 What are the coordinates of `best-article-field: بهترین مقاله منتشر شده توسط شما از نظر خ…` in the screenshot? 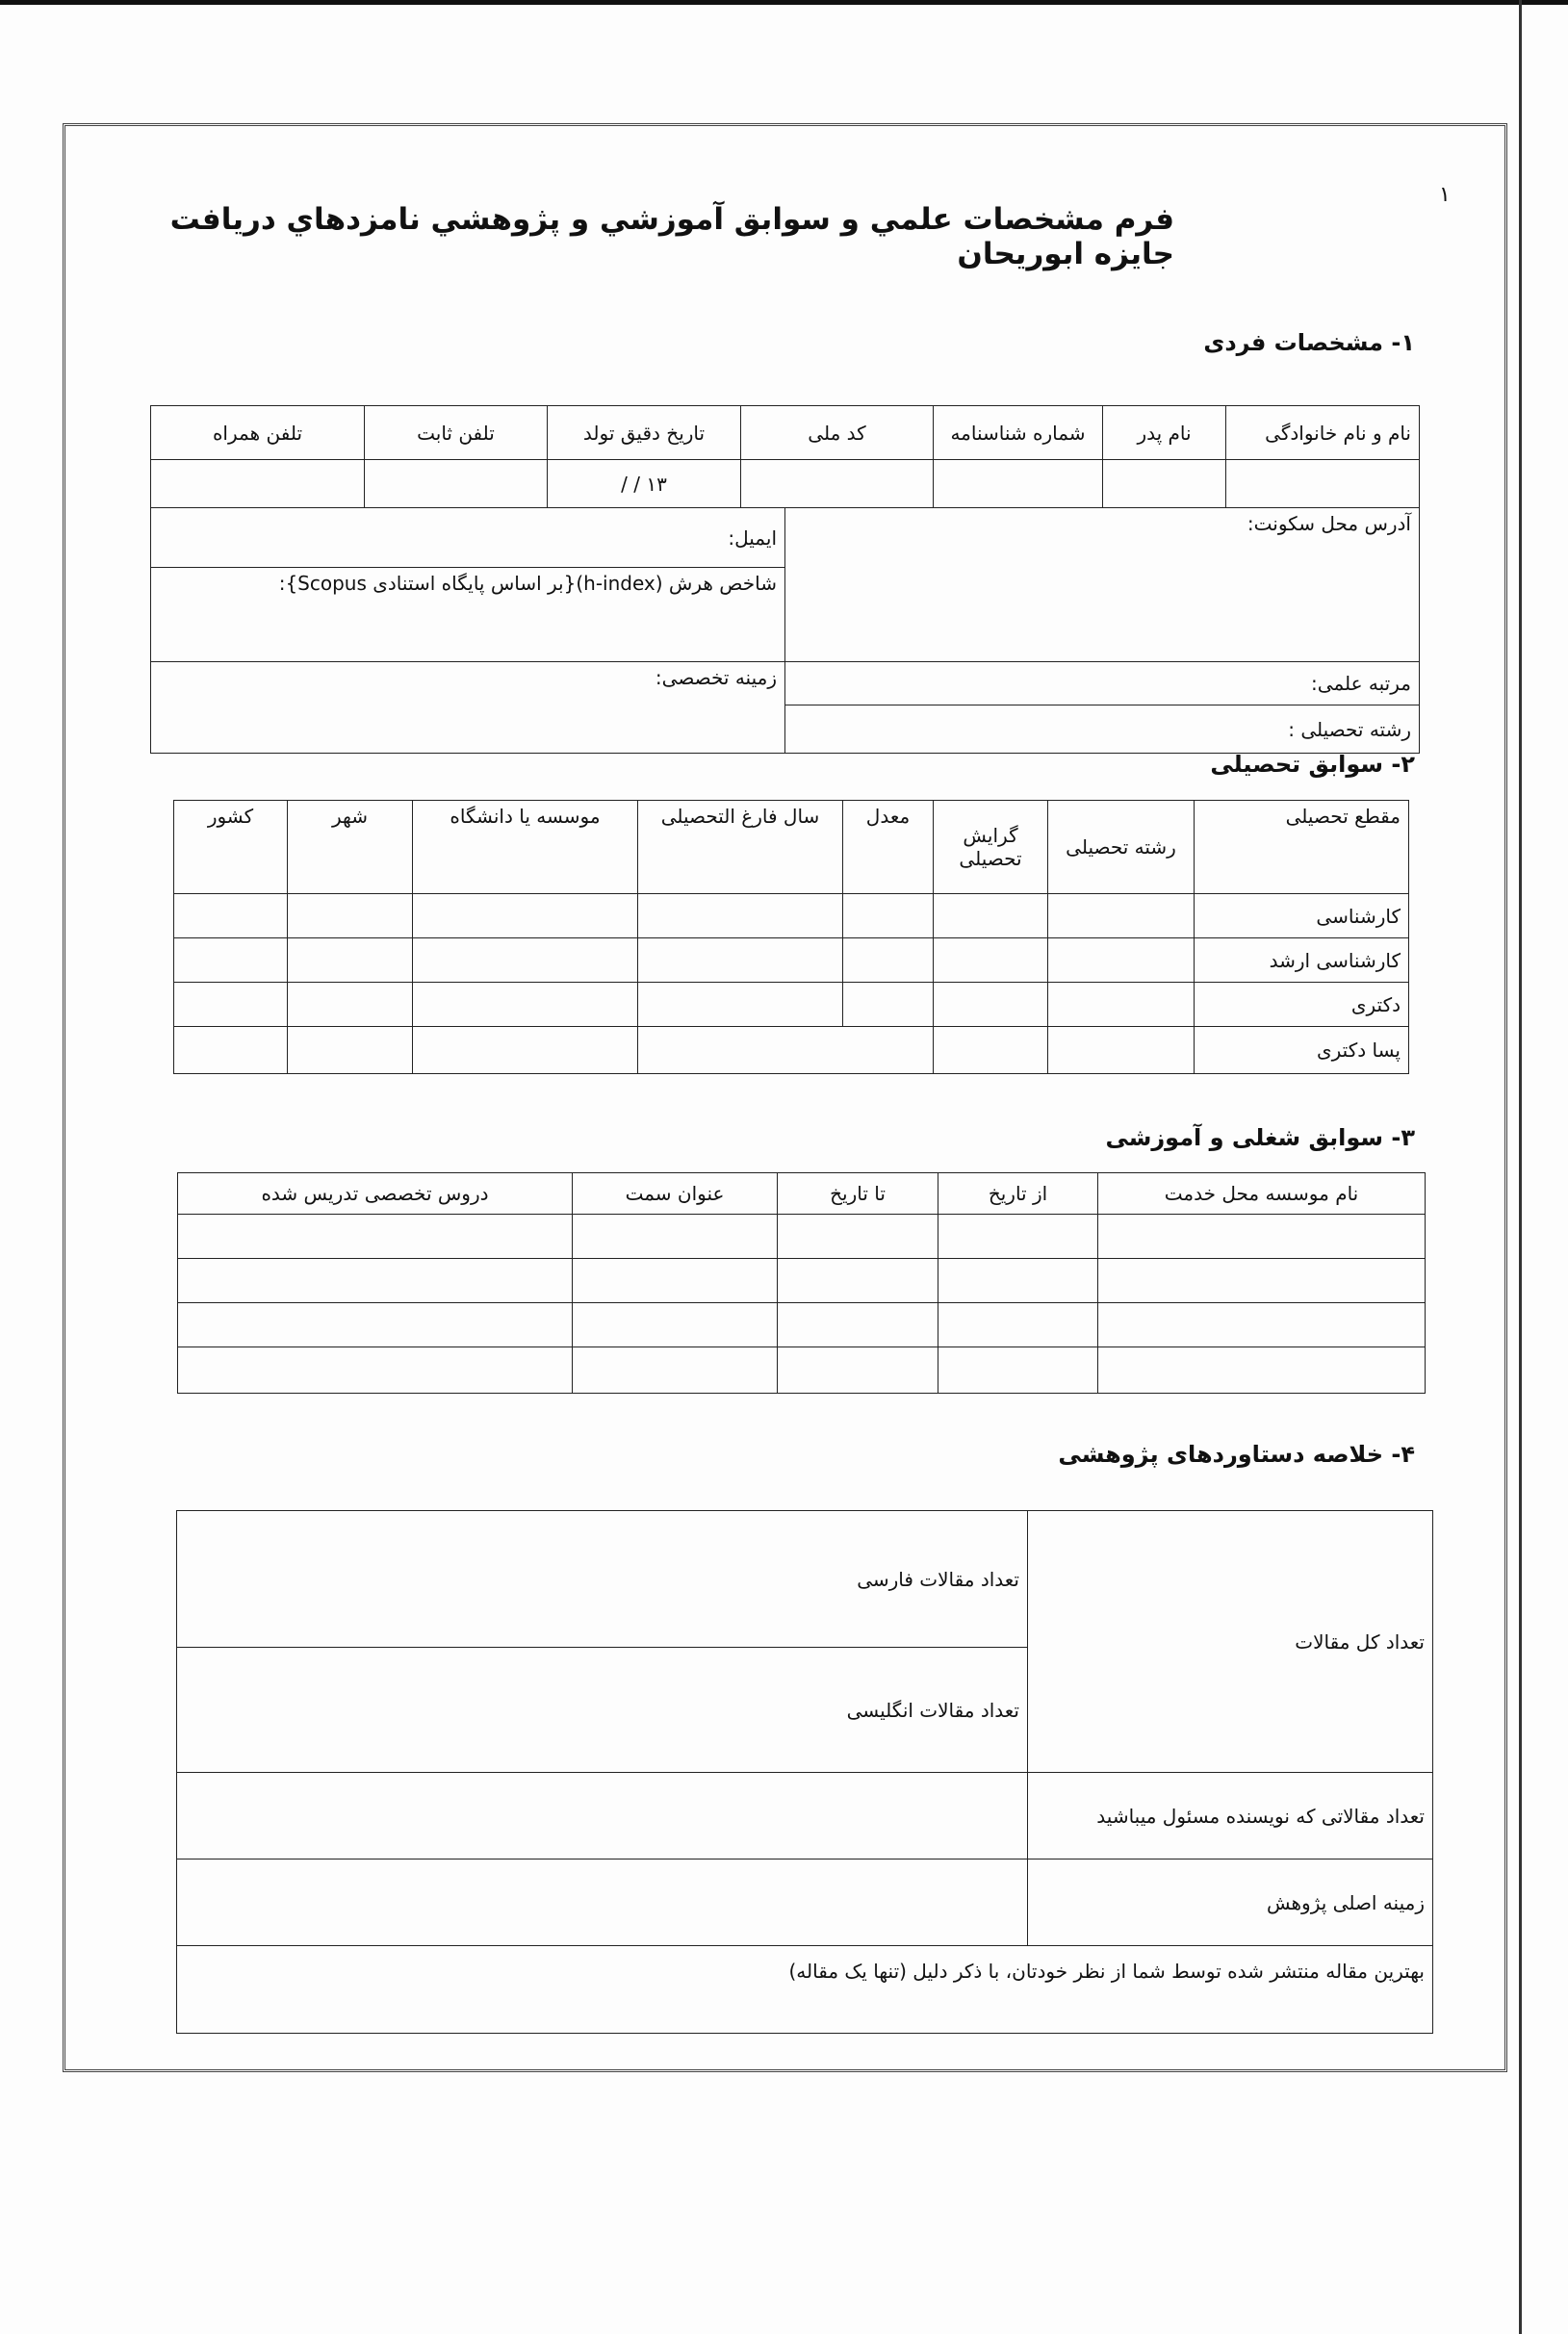 It's located at (804, 1990).